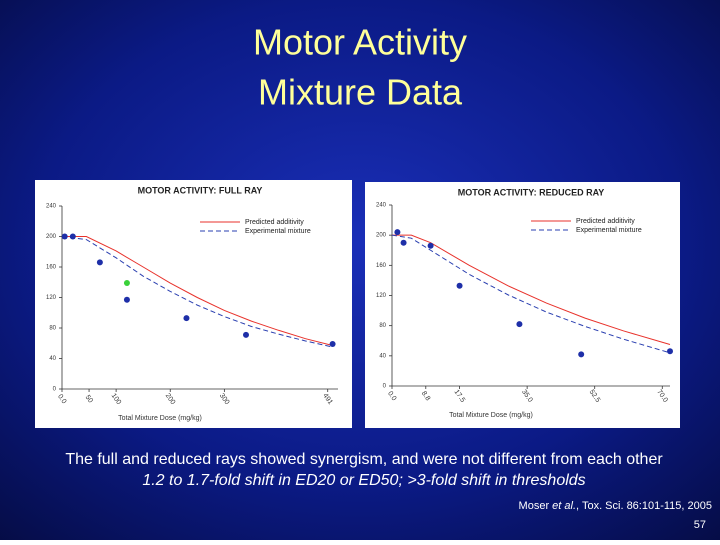 This screenshot has width=720, height=545. I want to click on slide-title: Motor Activity, so click(360, 42).